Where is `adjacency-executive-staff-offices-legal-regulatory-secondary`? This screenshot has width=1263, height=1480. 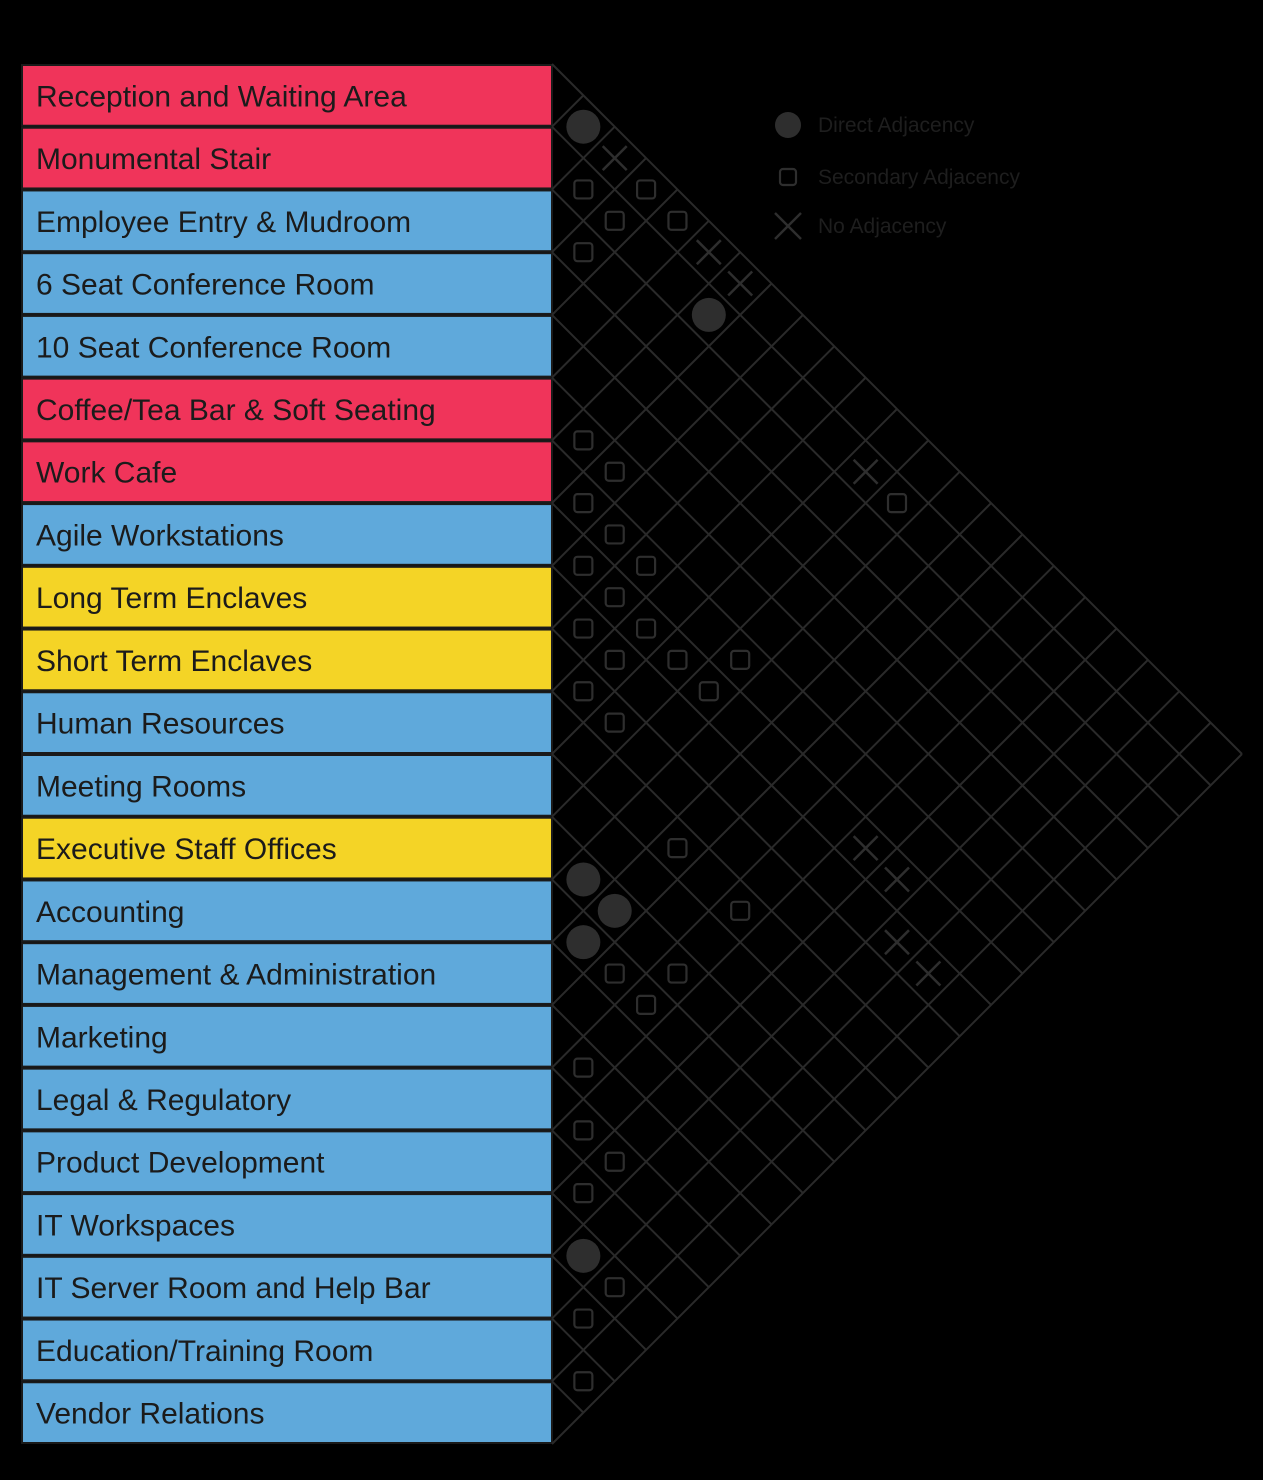
adjacency-executive-staff-offices-legal-regulatory-secondary is located at coordinates (677, 973).